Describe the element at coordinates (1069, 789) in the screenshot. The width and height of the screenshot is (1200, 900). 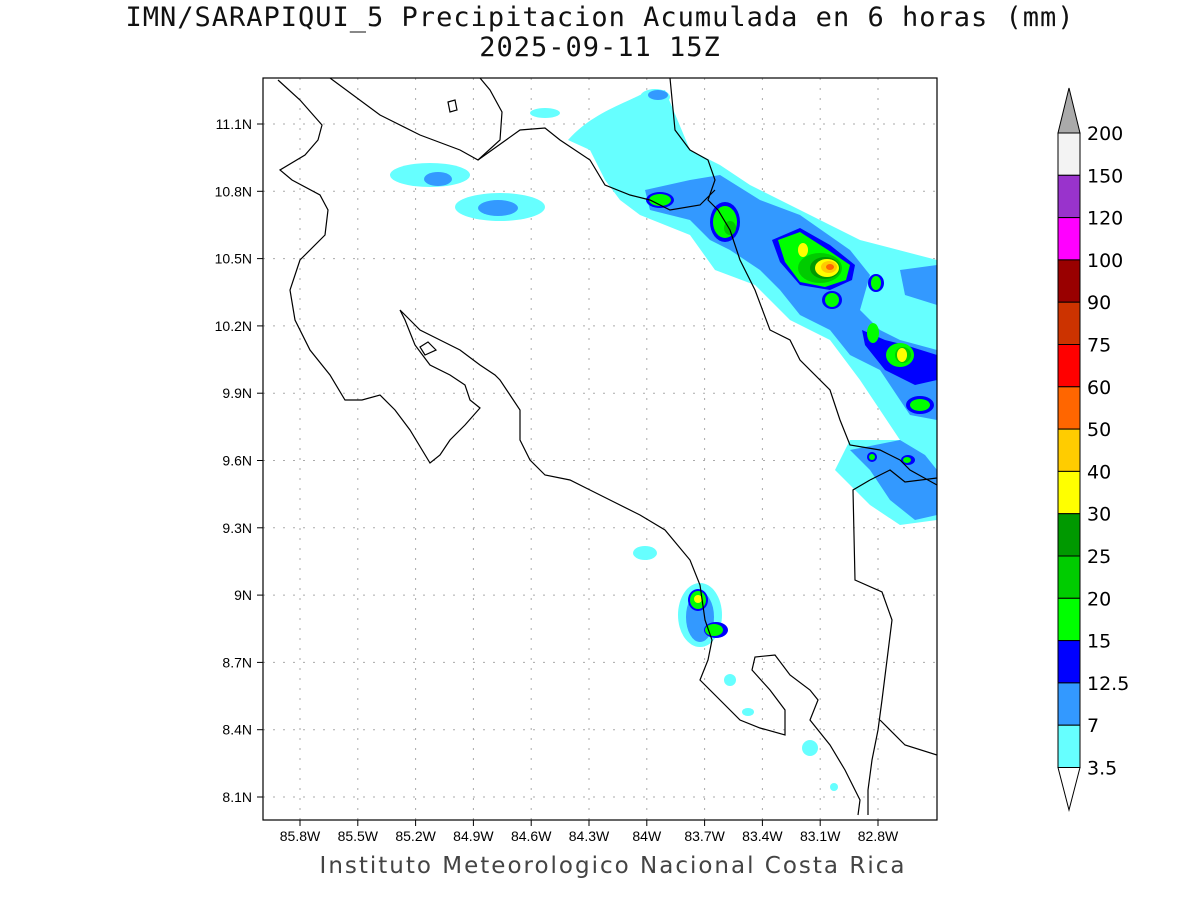
I see `legend-under-arrow` at that location.